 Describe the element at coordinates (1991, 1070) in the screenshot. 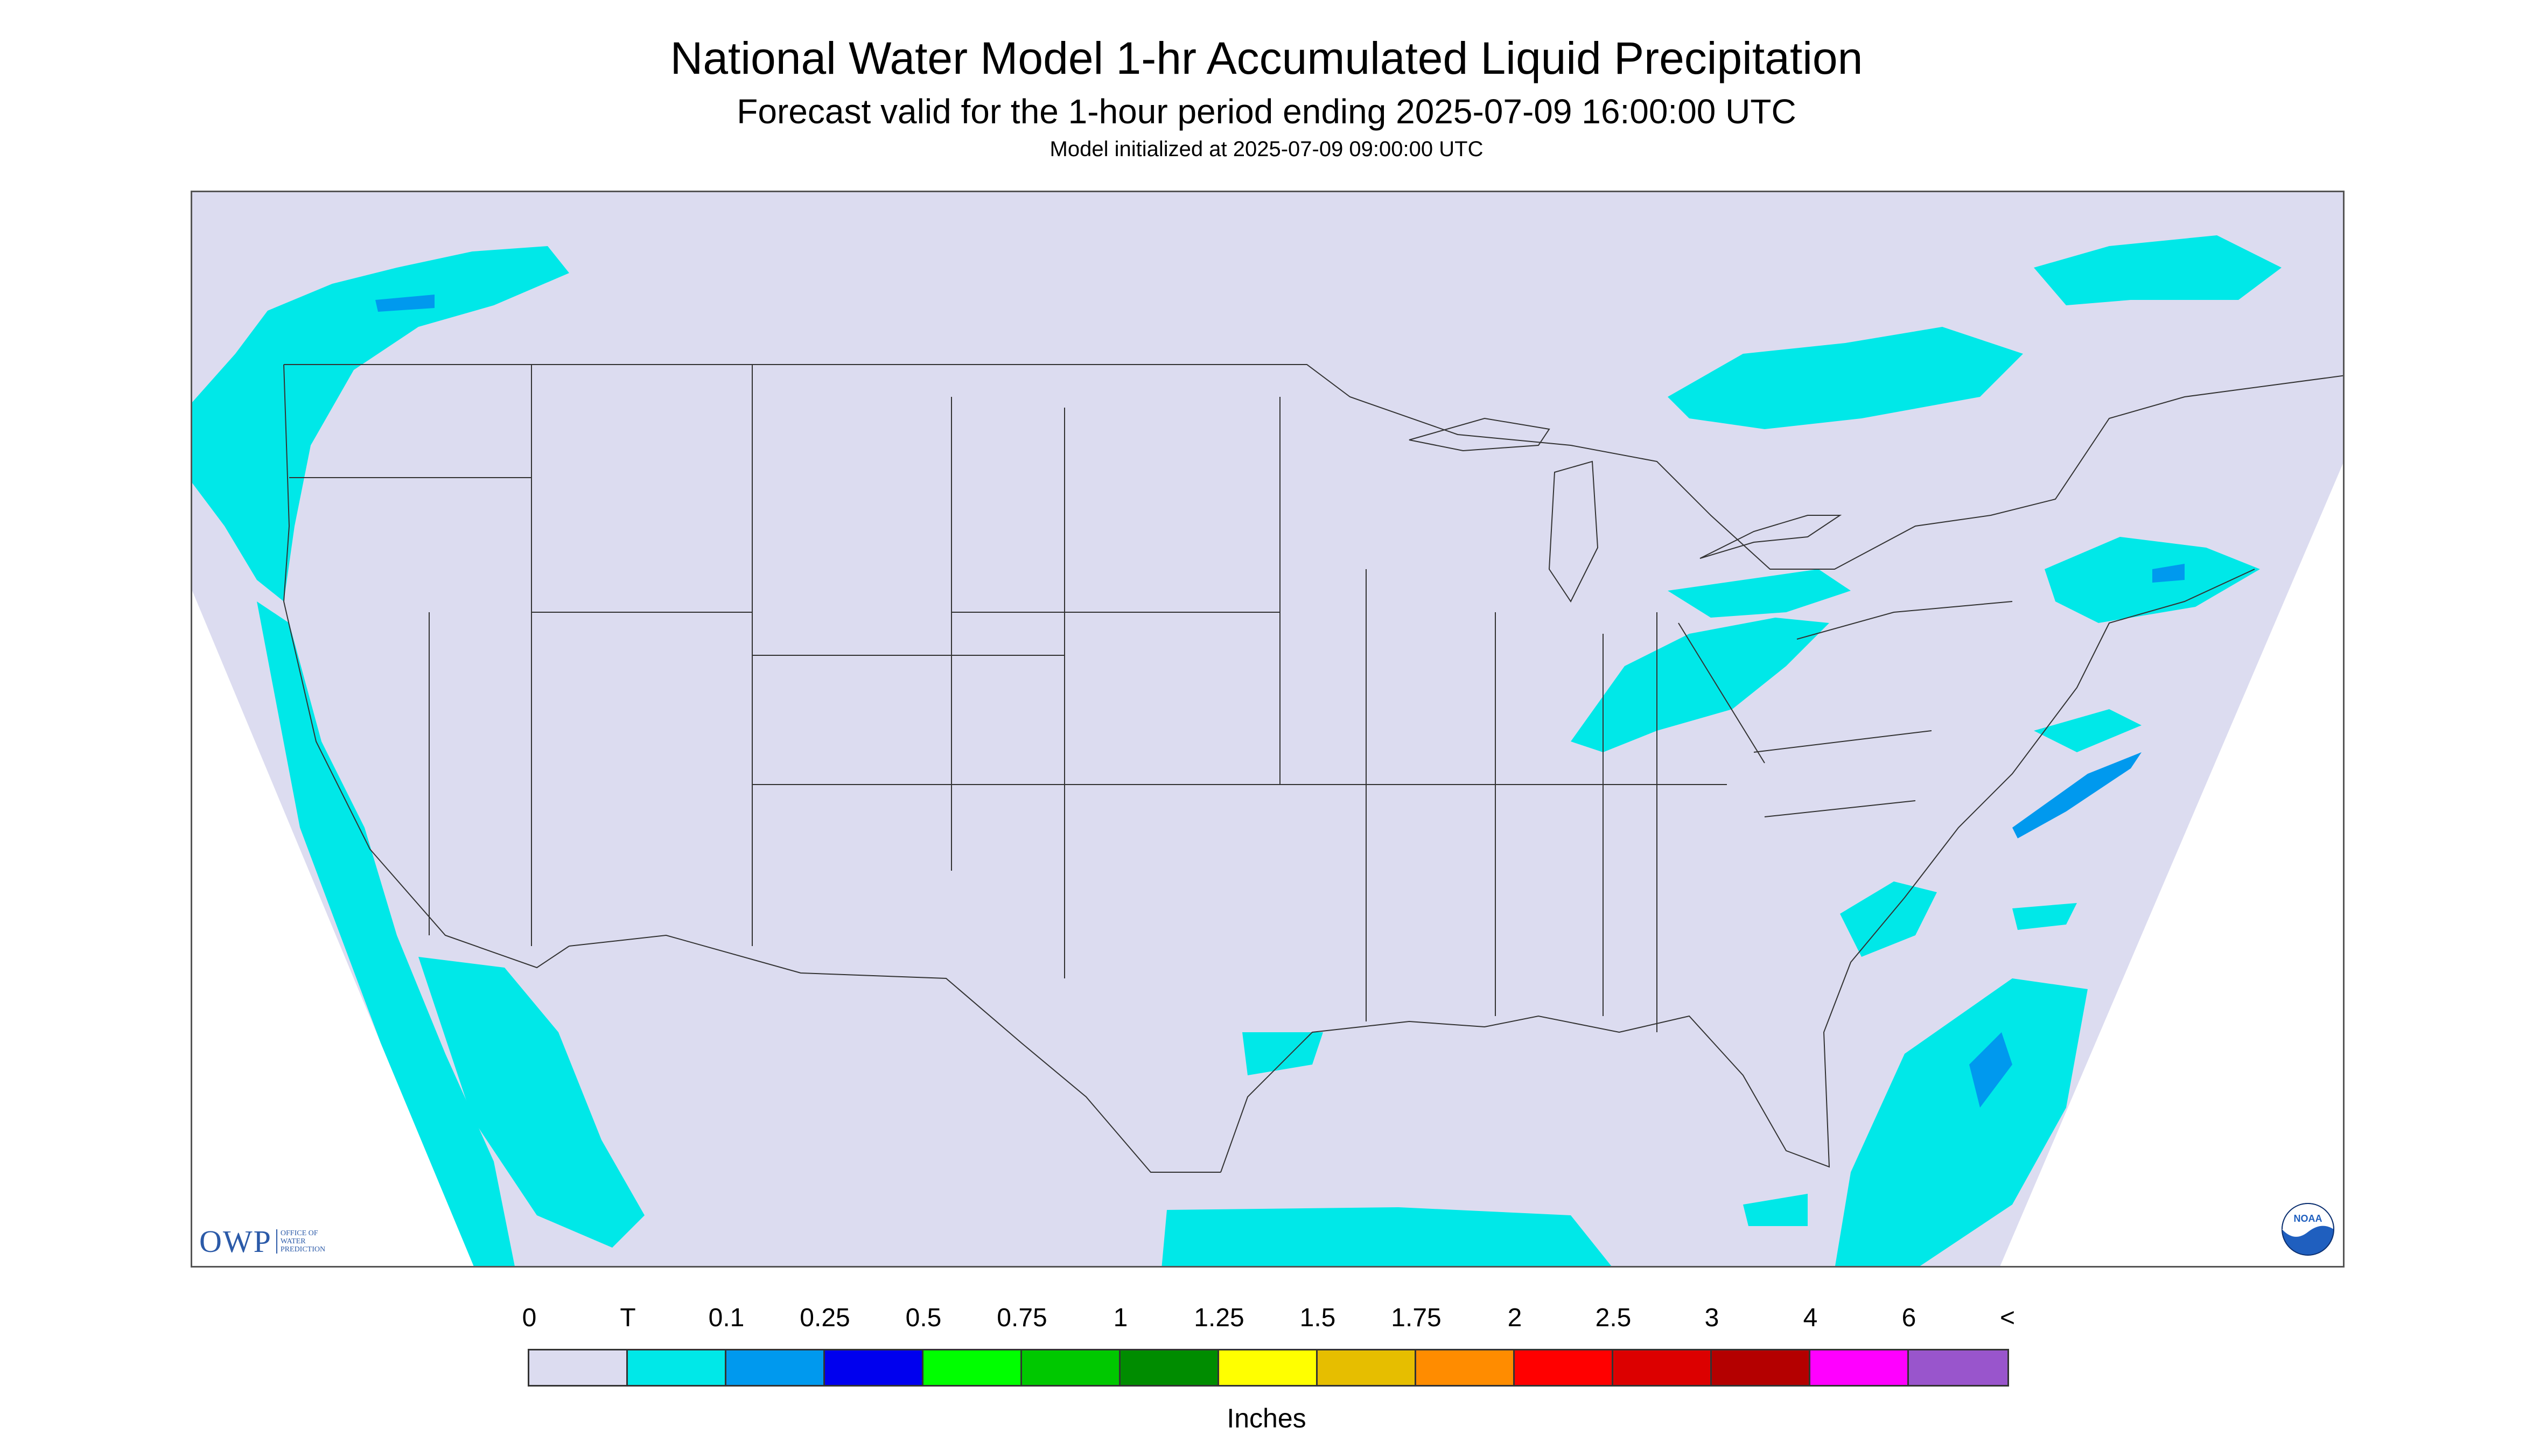

I see `precip-light-atlantic-south` at that location.